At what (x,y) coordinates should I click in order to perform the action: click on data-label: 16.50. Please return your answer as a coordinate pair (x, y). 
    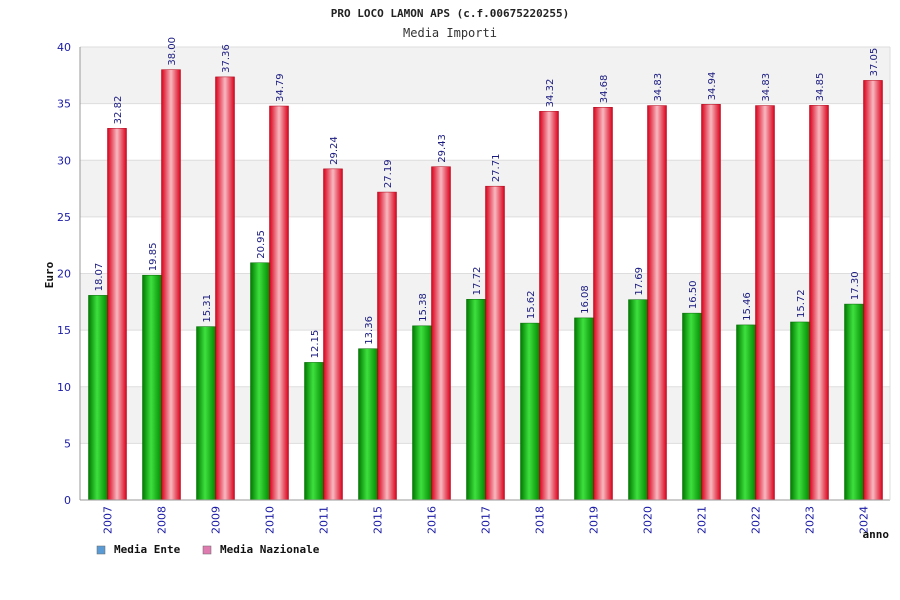
    Looking at the image, I should click on (693, 294).